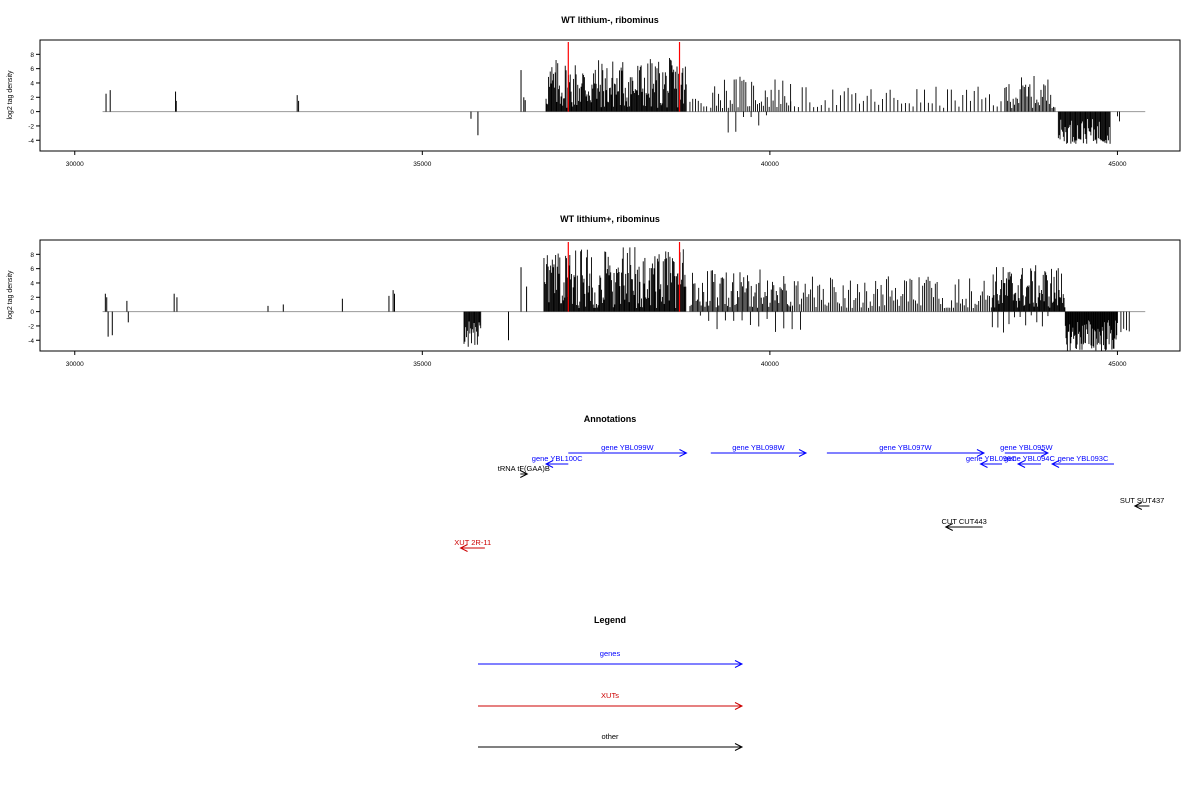 This screenshot has width=1200, height=800. Describe the element at coordinates (472, 542) in the screenshot. I see `feature-label: XUT 2R-11` at that location.